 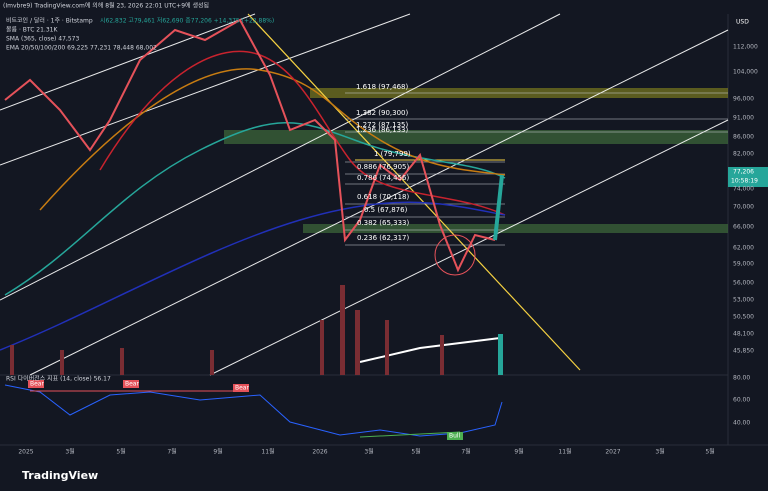 I want to click on price-label: 56,000, so click(x=743, y=283).